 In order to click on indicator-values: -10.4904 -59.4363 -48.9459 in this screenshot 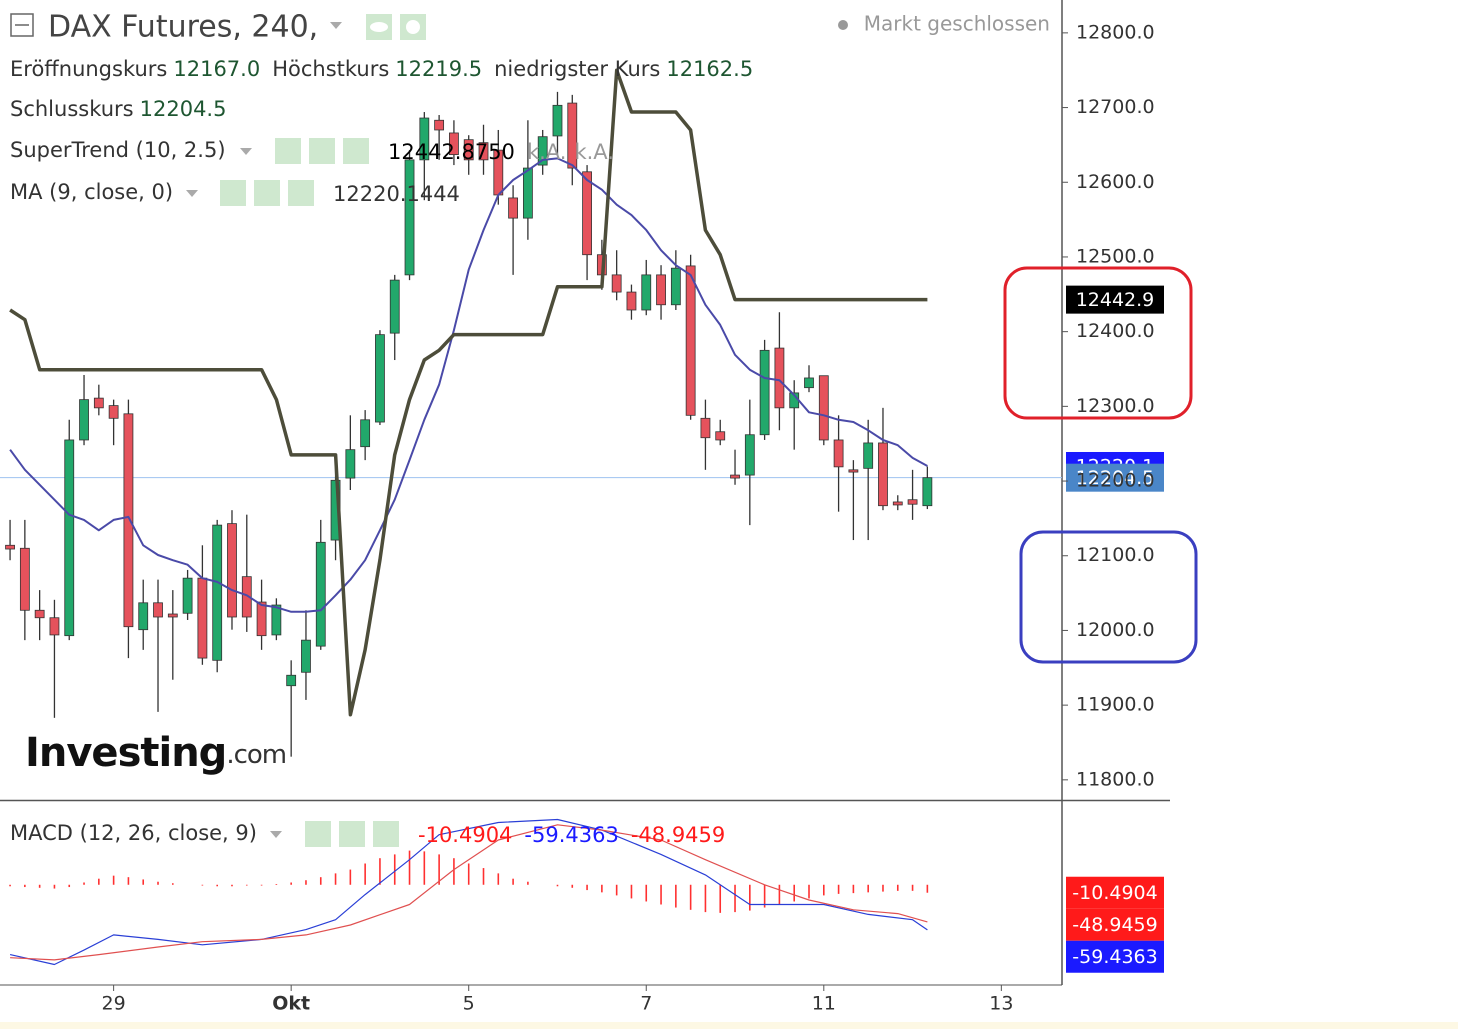, I will do `click(571, 835)`.